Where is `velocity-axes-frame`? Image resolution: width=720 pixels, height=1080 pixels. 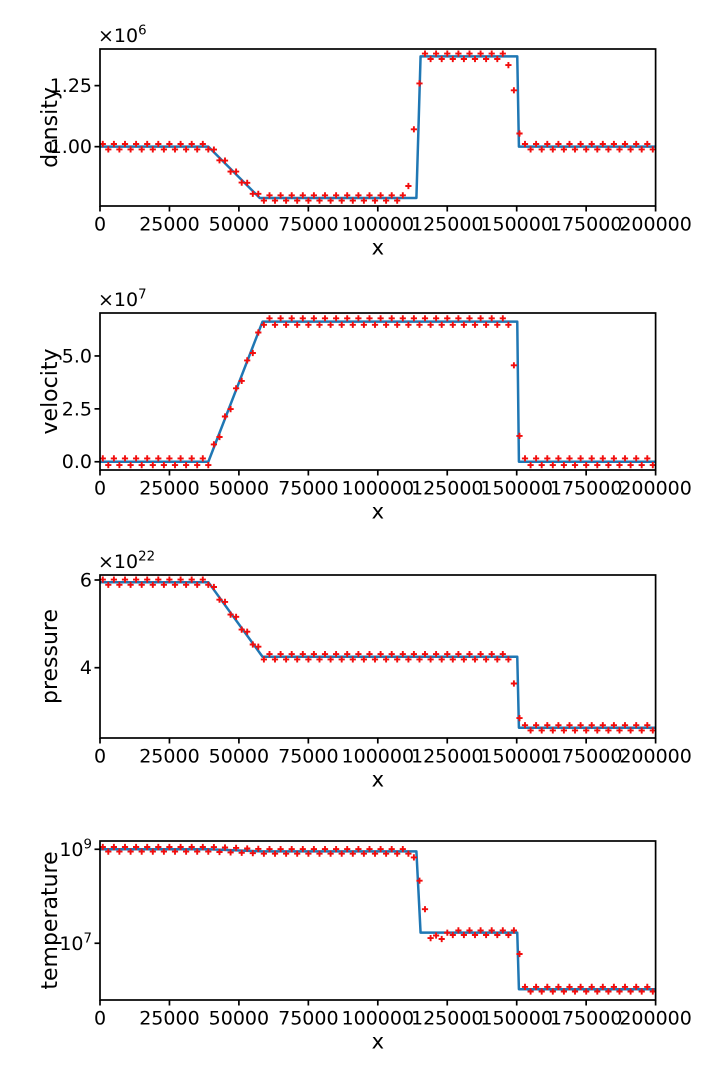
velocity-axes-frame is located at coordinates (378, 391).